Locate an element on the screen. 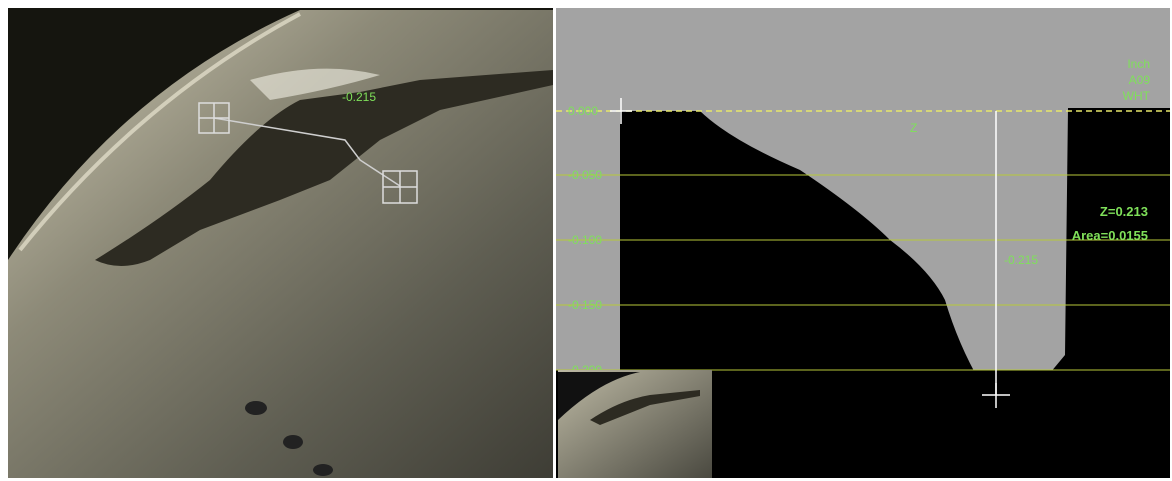 The height and width of the screenshot is (481, 1172). measure-label: -0.215 is located at coordinates (359, 97).